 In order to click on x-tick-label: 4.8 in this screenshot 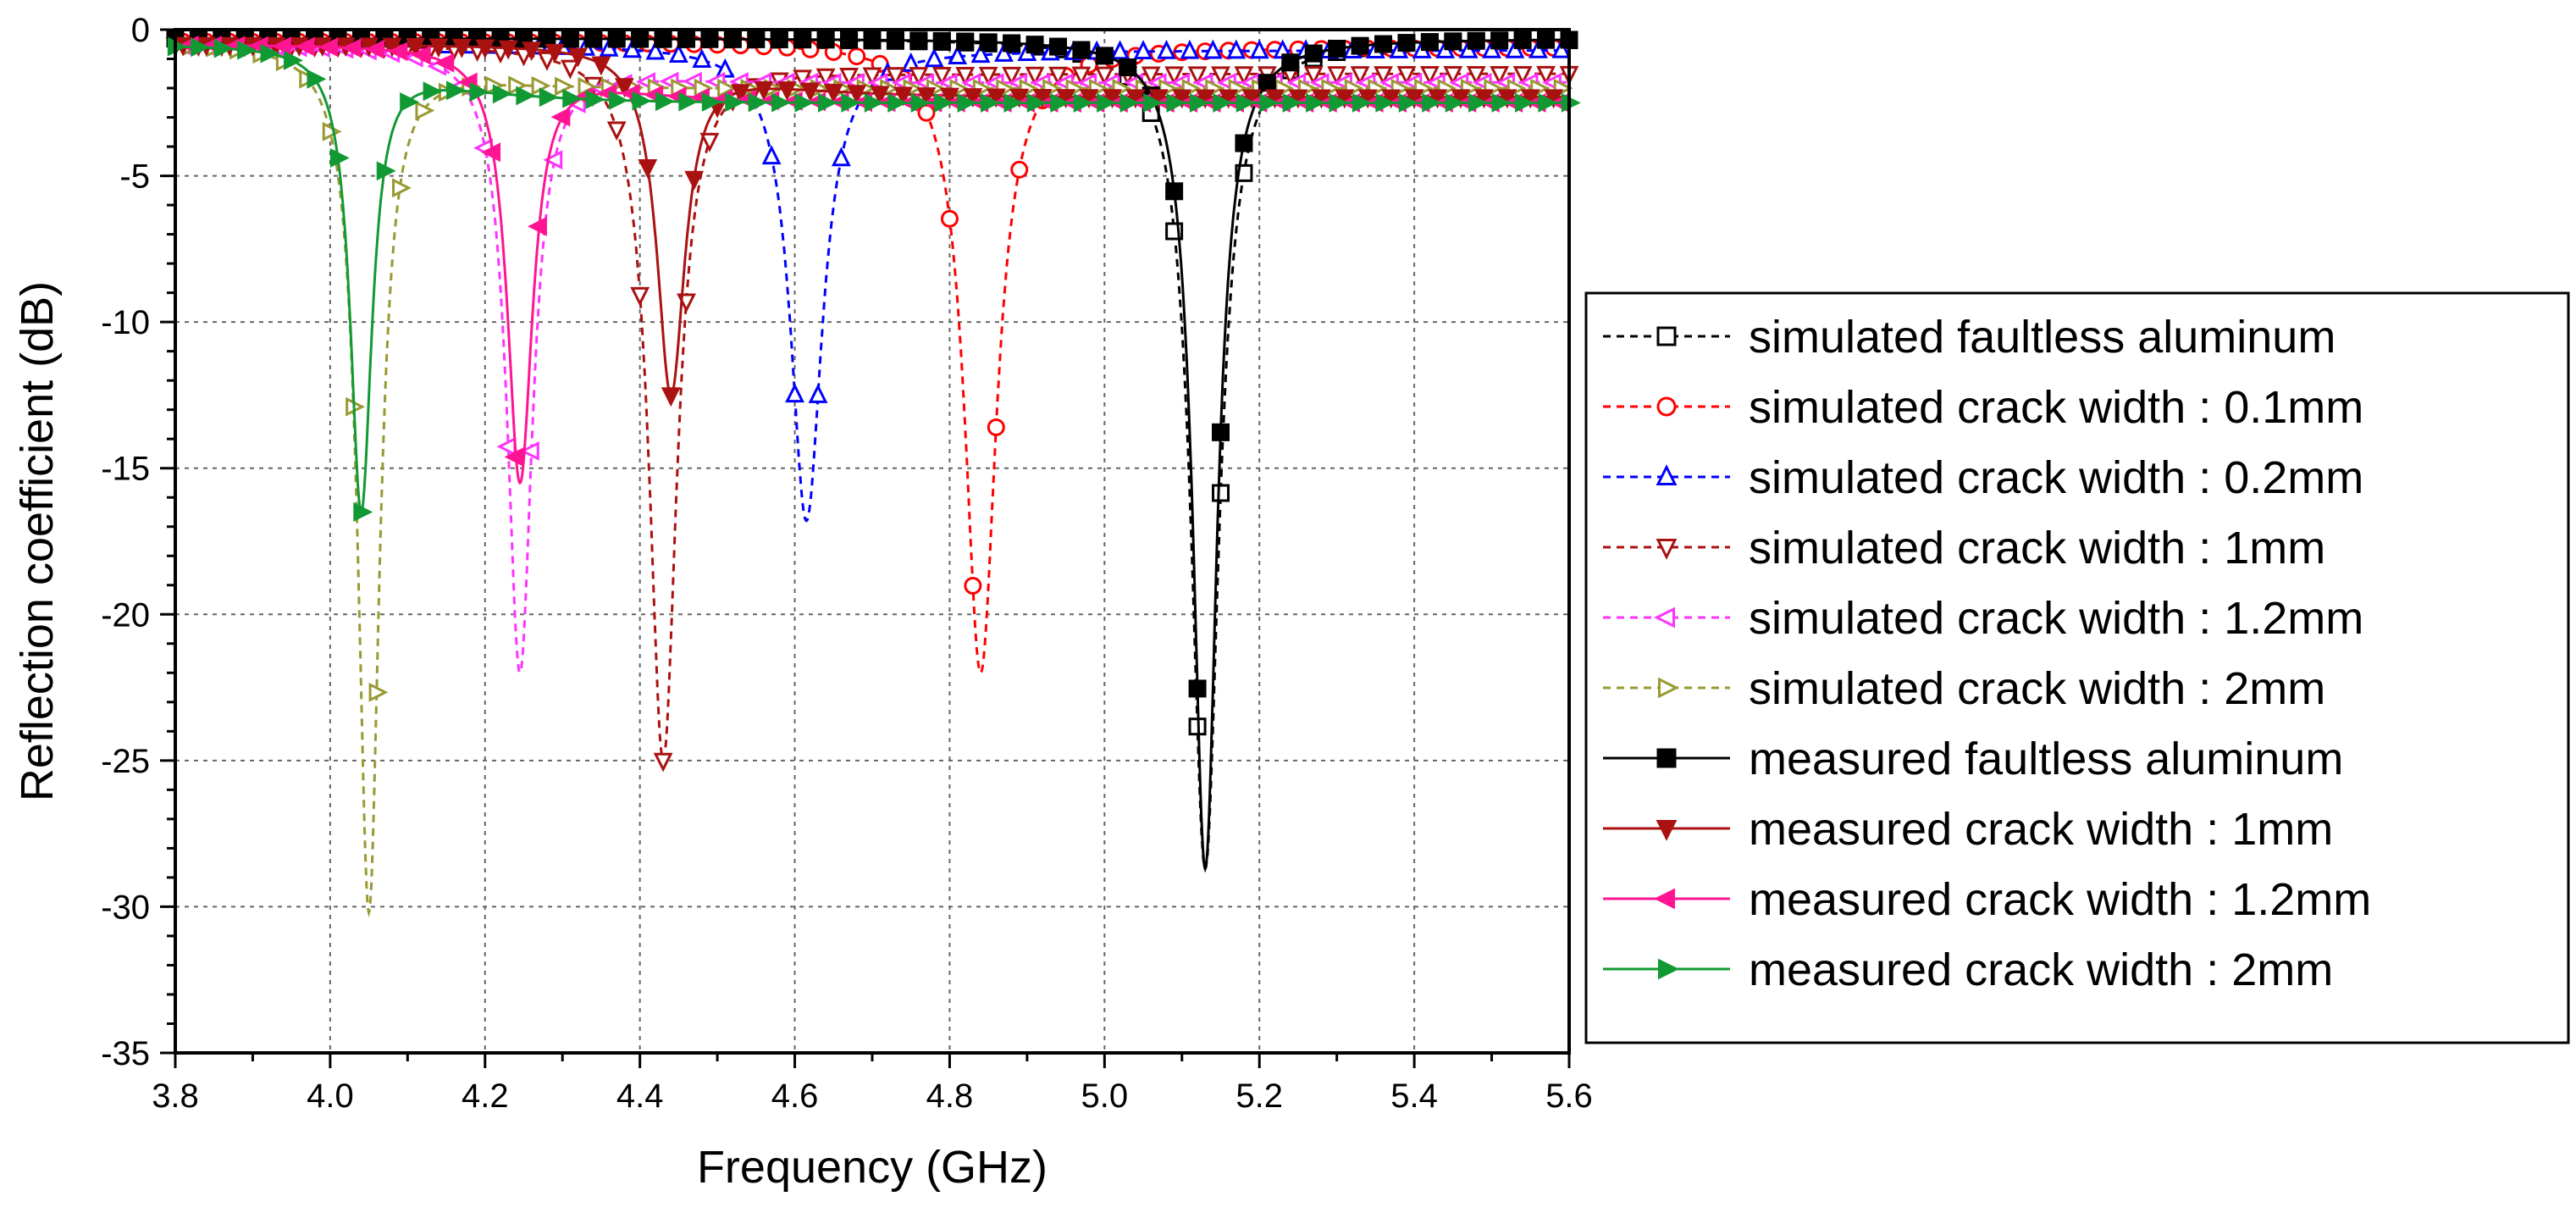, I will do `click(950, 1096)`.